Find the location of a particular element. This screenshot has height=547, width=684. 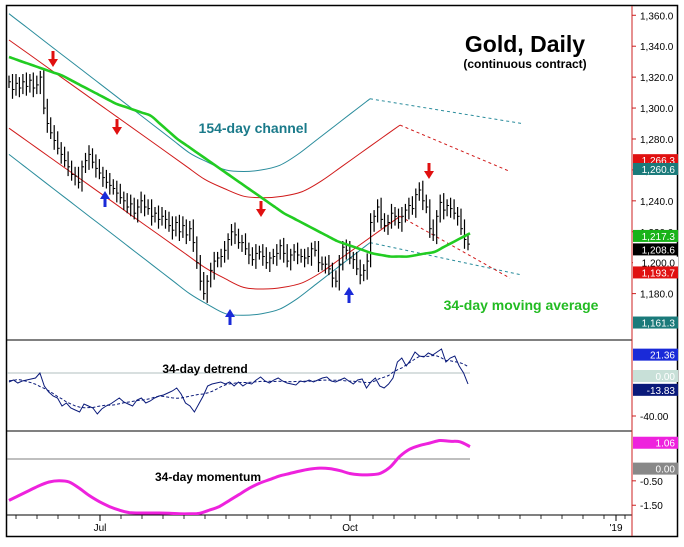

price-tag-text: -13.83 is located at coordinates (661, 391).